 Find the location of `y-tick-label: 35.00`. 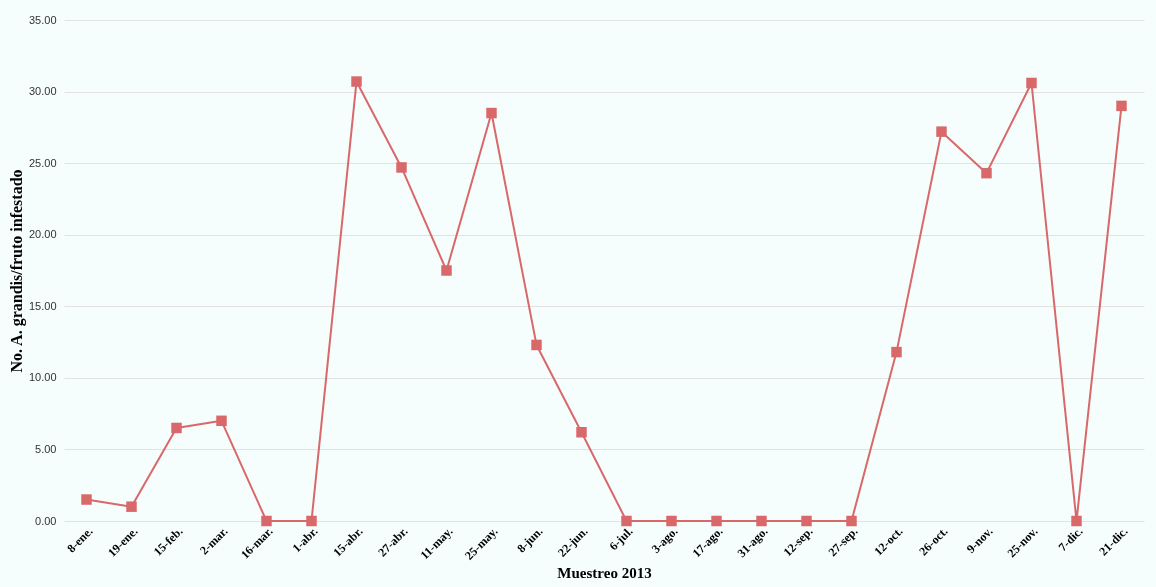

y-tick-label: 35.00 is located at coordinates (42, 19).